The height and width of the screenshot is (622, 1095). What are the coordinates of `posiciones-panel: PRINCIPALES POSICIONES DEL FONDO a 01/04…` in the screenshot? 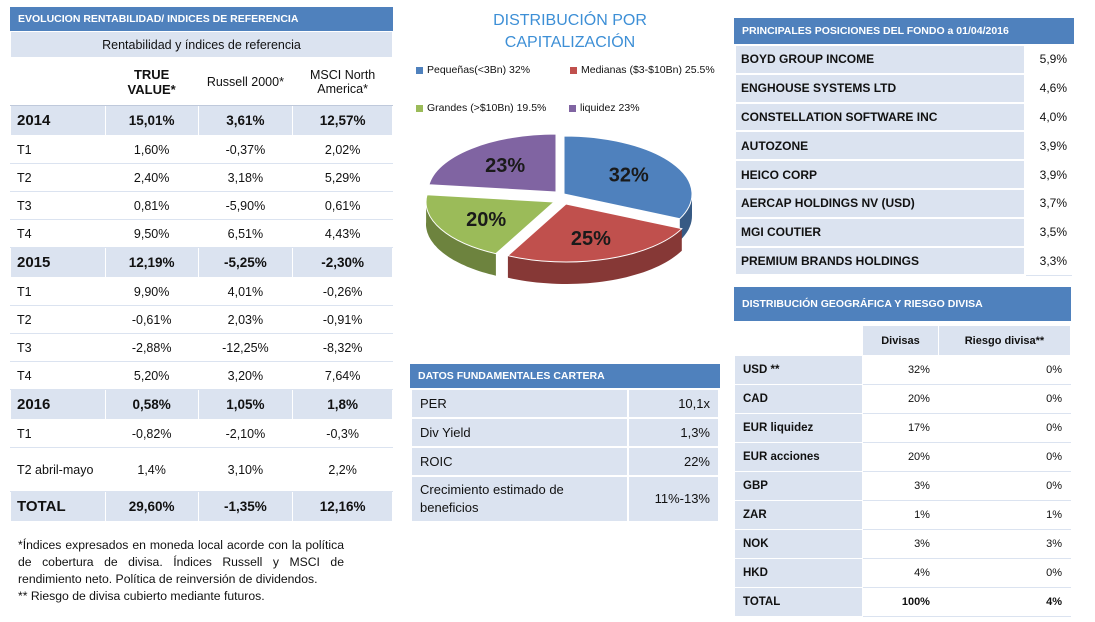 It's located at (904, 147).